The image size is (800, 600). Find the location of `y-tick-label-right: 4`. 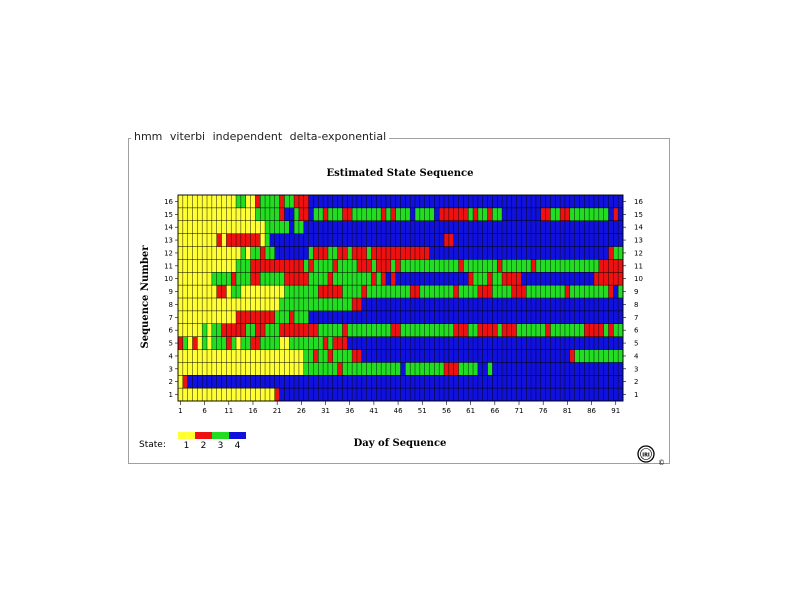

y-tick-label-right: 4 is located at coordinates (636, 356).